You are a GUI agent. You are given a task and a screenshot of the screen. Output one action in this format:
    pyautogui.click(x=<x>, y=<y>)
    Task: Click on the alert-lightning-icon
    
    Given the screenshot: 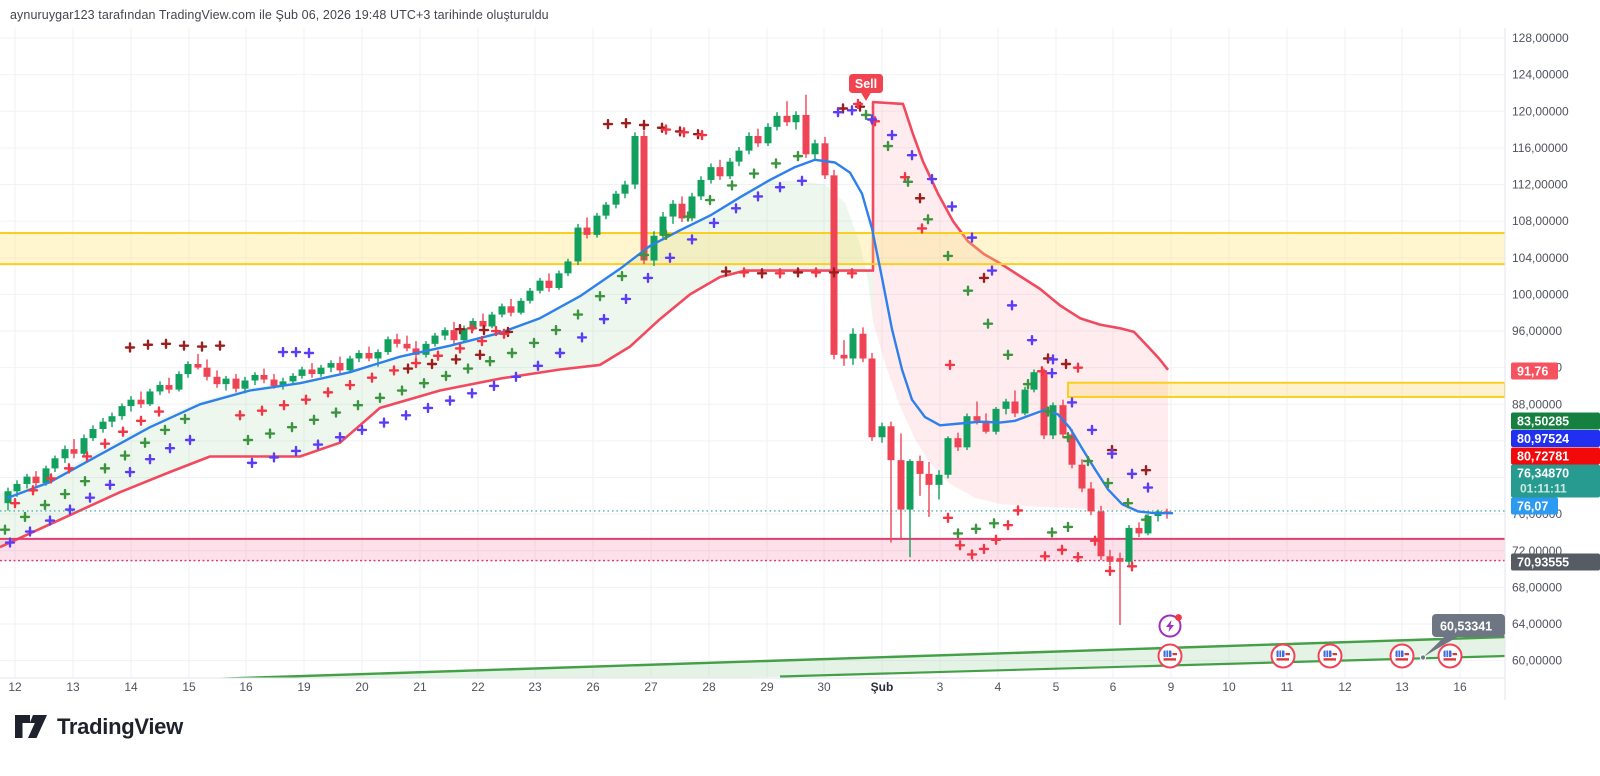 What is the action you would take?
    pyautogui.click(x=1170, y=626)
    